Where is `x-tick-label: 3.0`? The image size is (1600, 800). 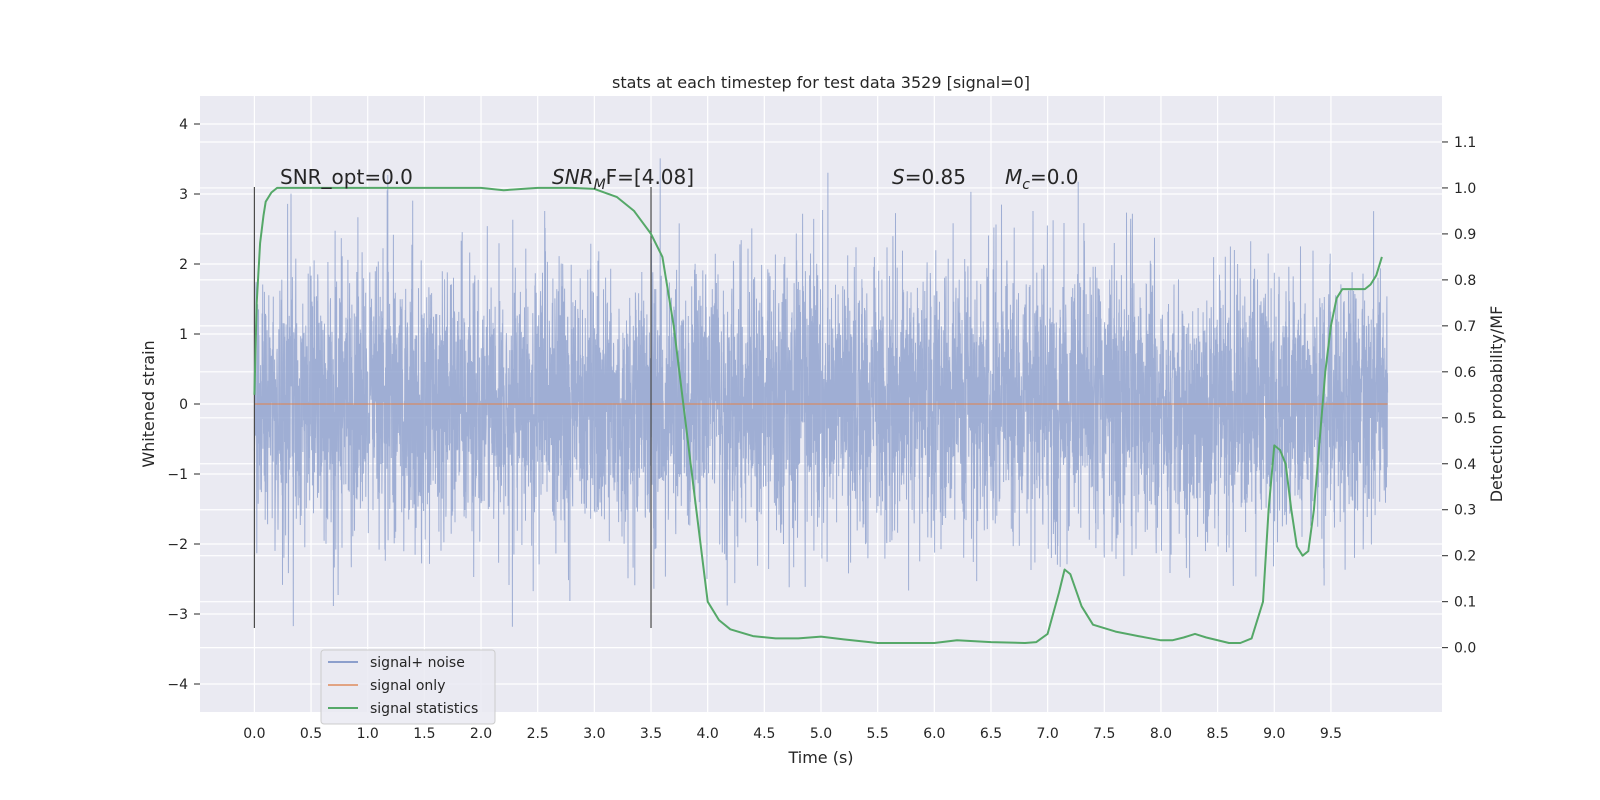 x-tick-label: 3.0 is located at coordinates (594, 734).